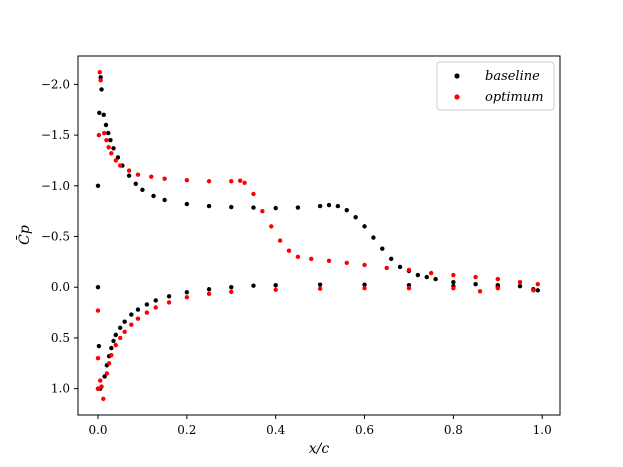 Image resolution: width=623 pixels, height=467 pixels. Describe the element at coordinates (186, 430) in the screenshot. I see `x-tick-label: 0.2` at that location.